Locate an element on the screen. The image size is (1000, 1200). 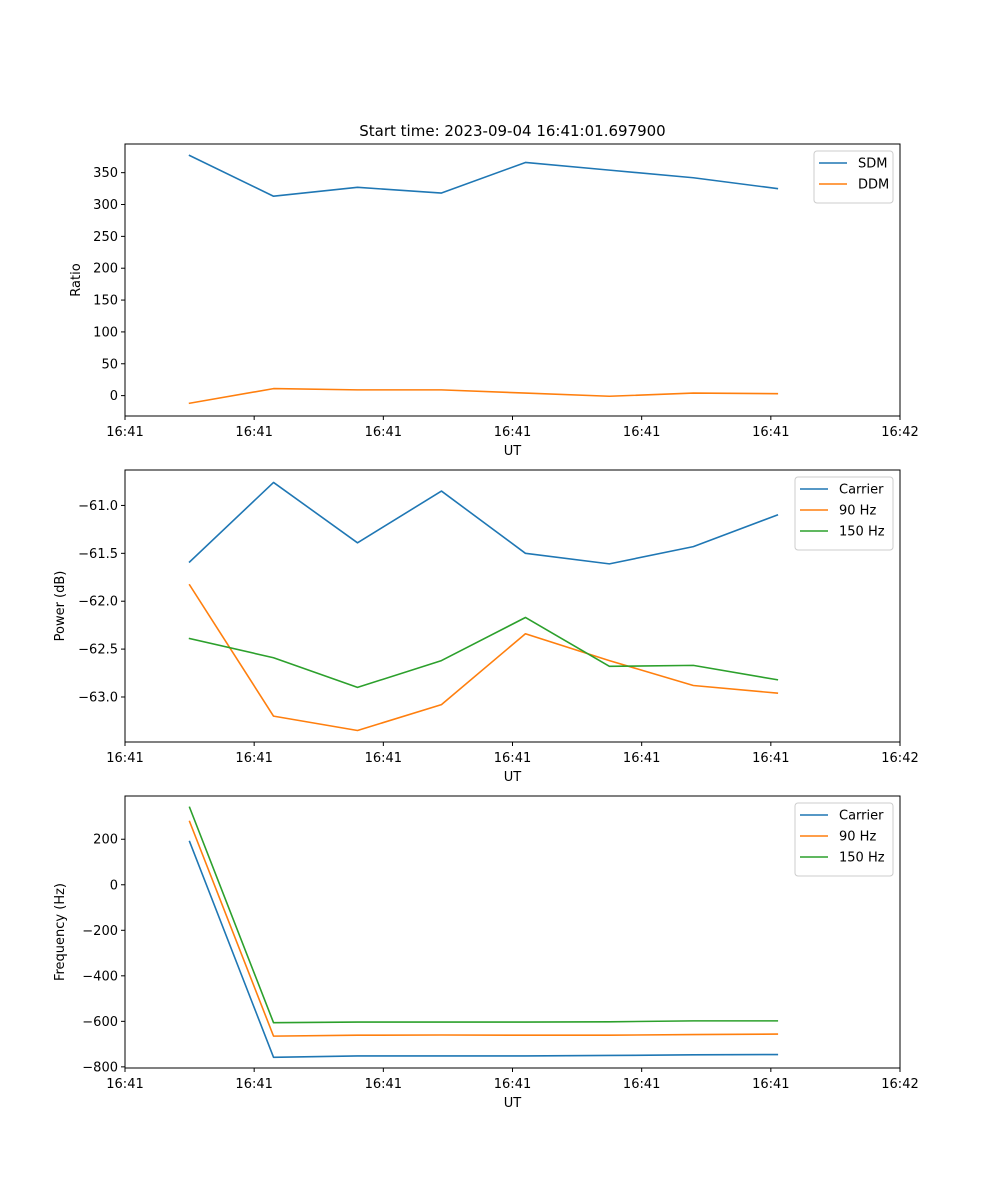
y-tick-label: 300 is located at coordinates (105, 205).